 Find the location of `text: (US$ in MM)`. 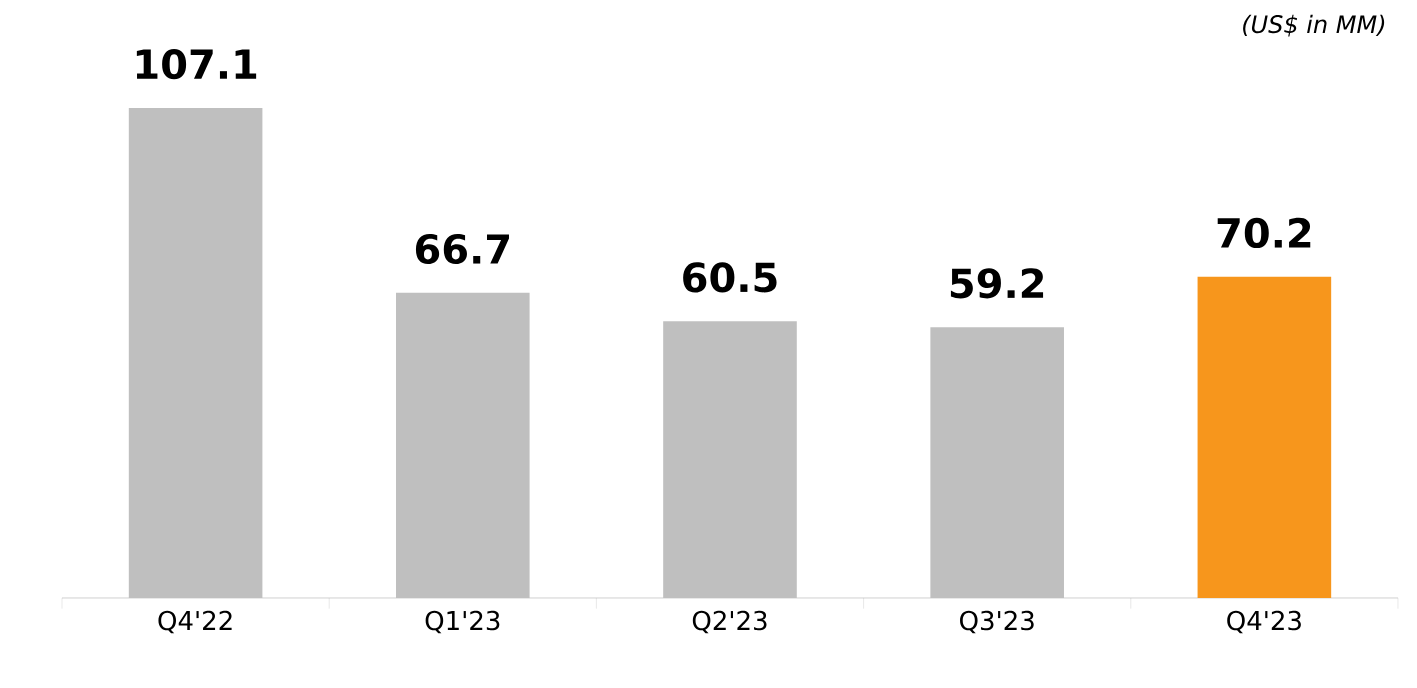

text: (US$ in MM) is located at coordinates (1314, 25).